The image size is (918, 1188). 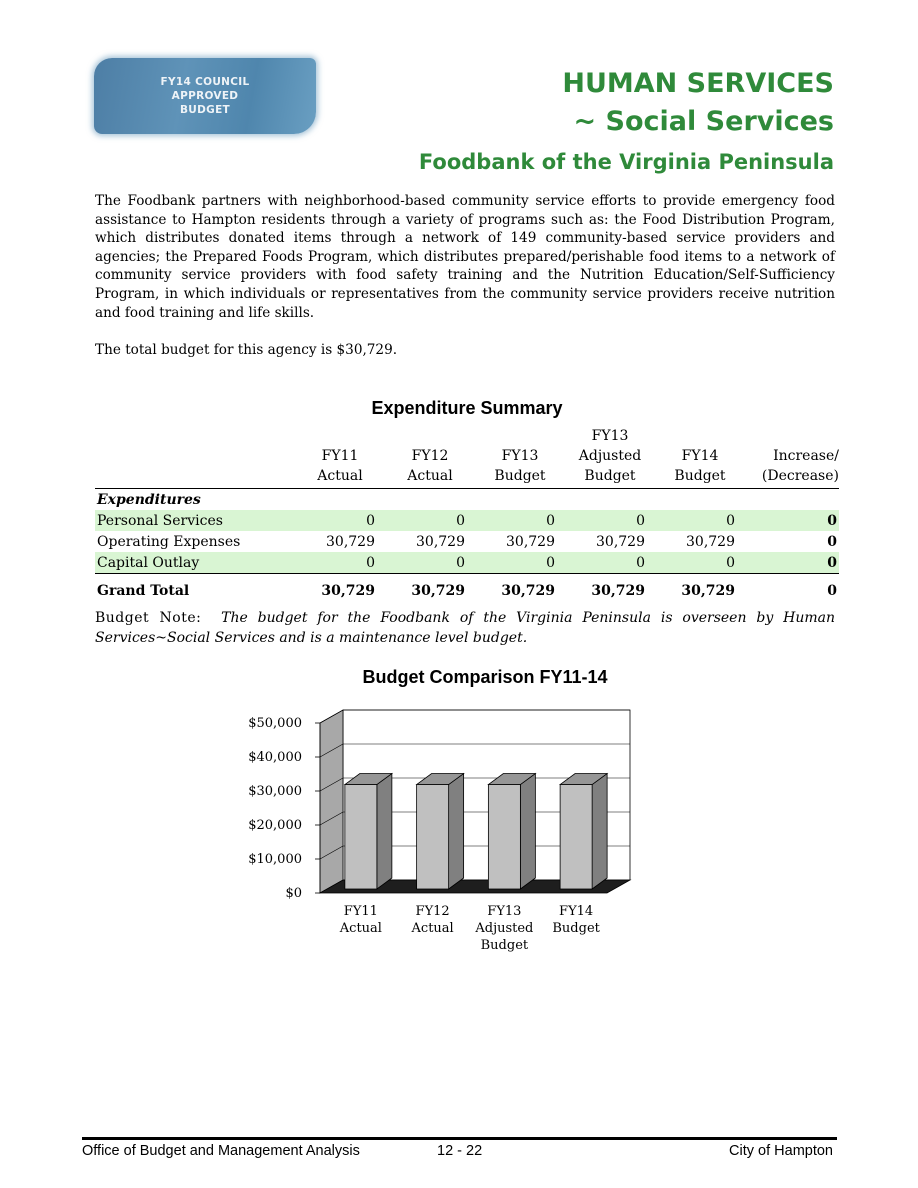 What do you see at coordinates (169, 541) in the screenshot?
I see `row-label: Operating Expenses` at bounding box center [169, 541].